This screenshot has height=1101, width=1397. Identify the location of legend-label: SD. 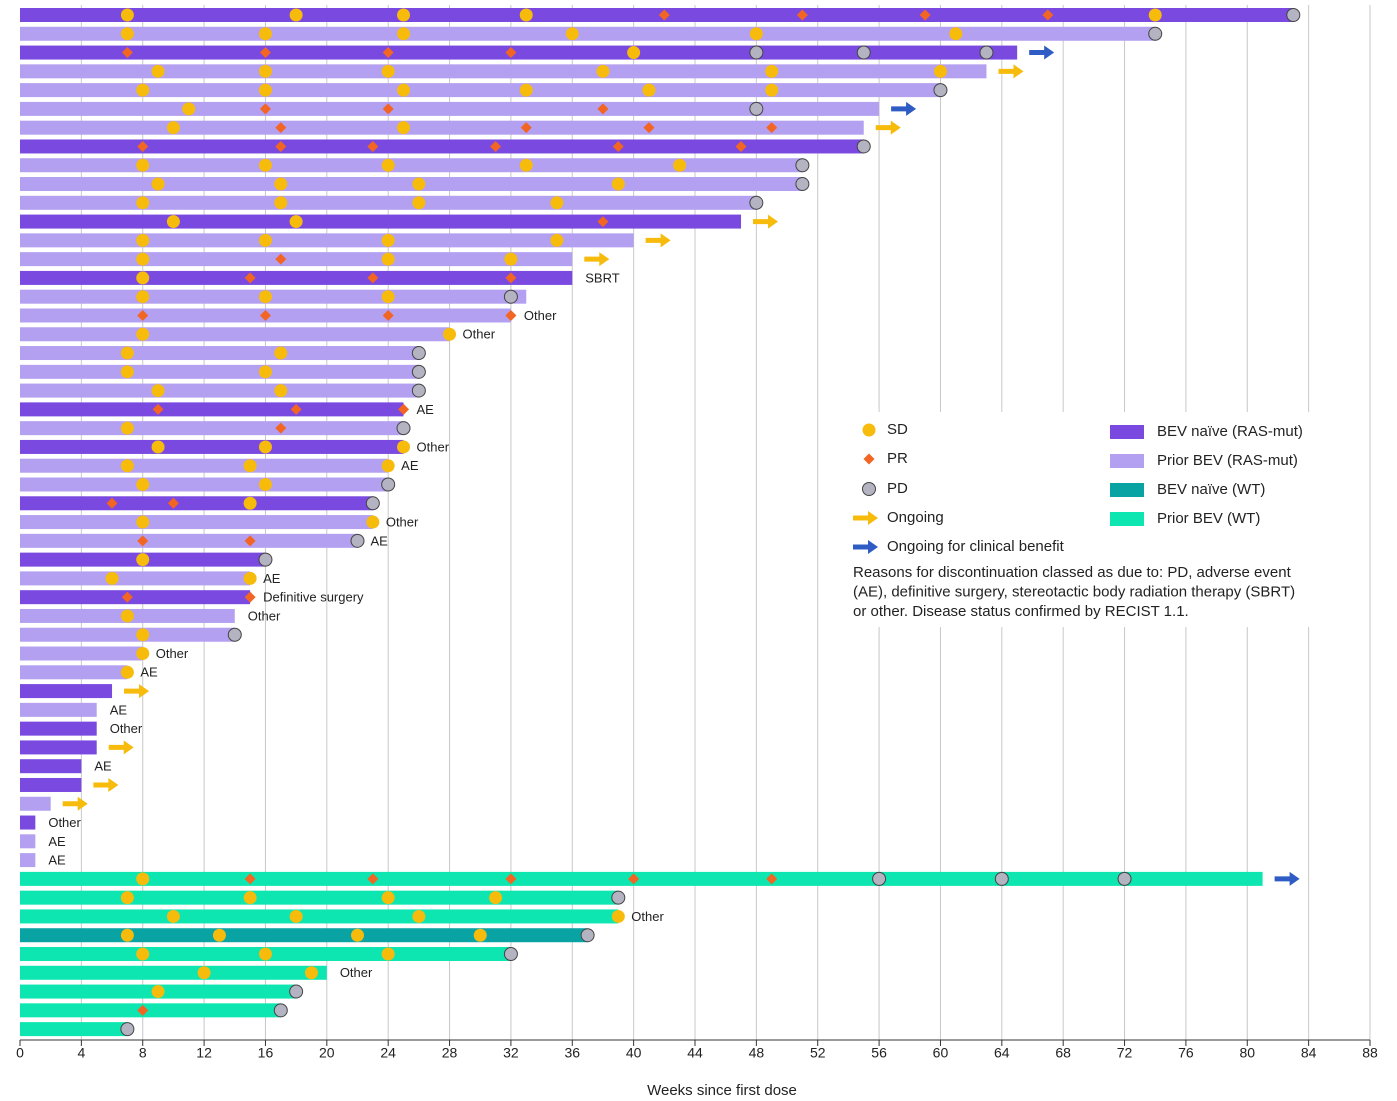
(897, 429).